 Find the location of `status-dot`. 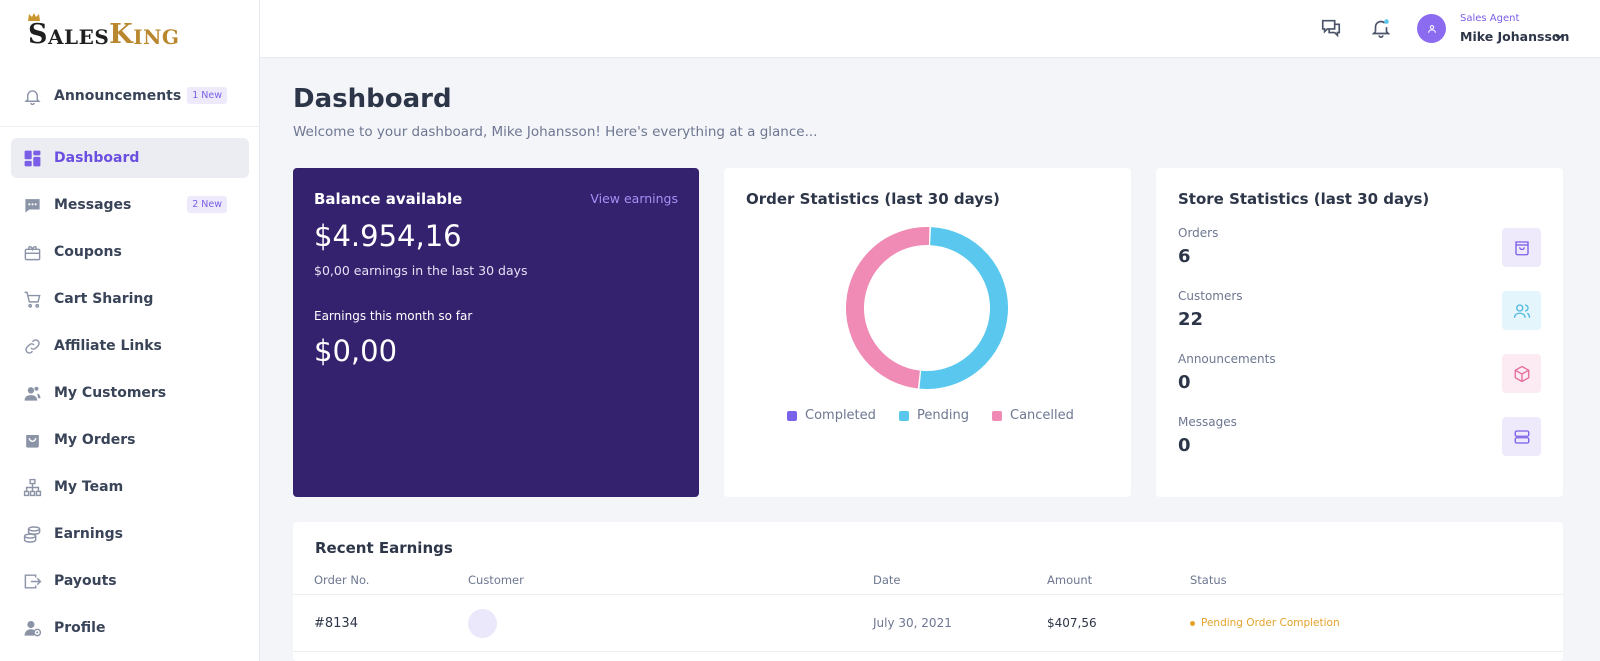

status-dot is located at coordinates (1192, 623).